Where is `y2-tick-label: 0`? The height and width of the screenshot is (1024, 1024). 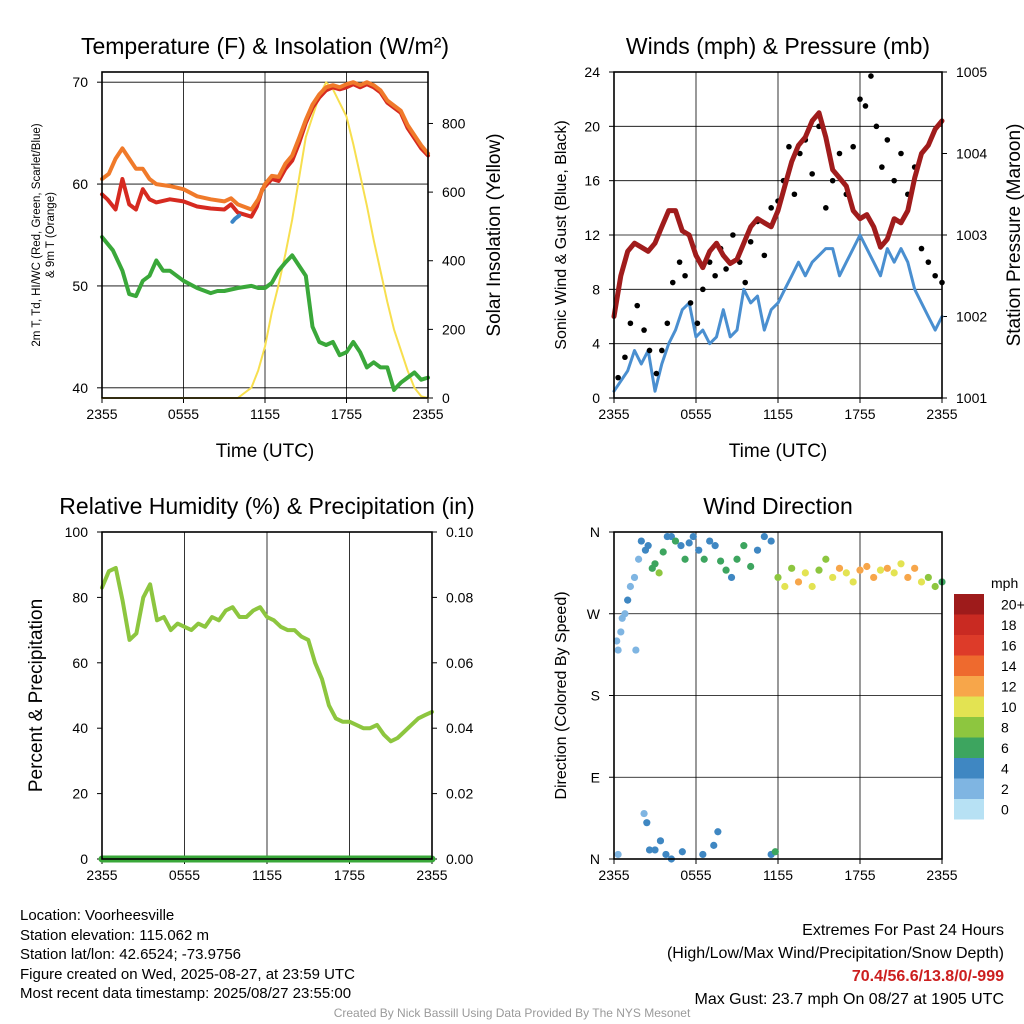 y2-tick-label: 0 is located at coordinates (446, 398).